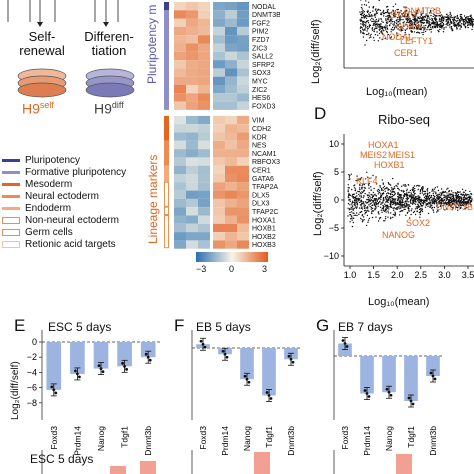  What do you see at coordinates (77, 232) in the screenshot?
I see `legend-item: Germ cells` at bounding box center [77, 232].